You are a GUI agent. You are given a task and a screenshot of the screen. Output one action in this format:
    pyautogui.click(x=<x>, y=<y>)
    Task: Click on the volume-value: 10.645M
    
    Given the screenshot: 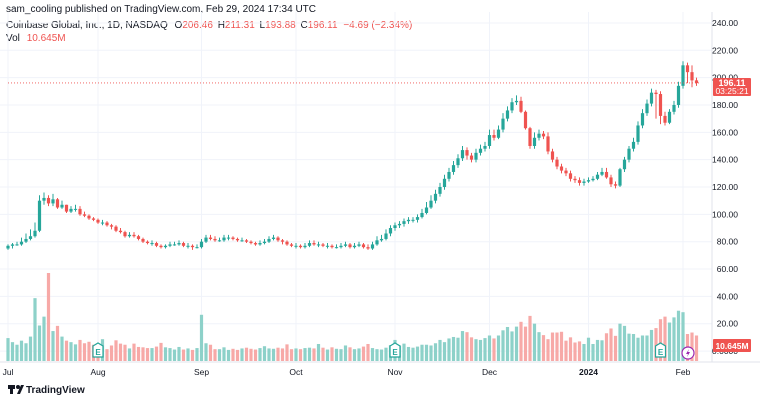 What is the action you would take?
    pyautogui.click(x=46, y=38)
    